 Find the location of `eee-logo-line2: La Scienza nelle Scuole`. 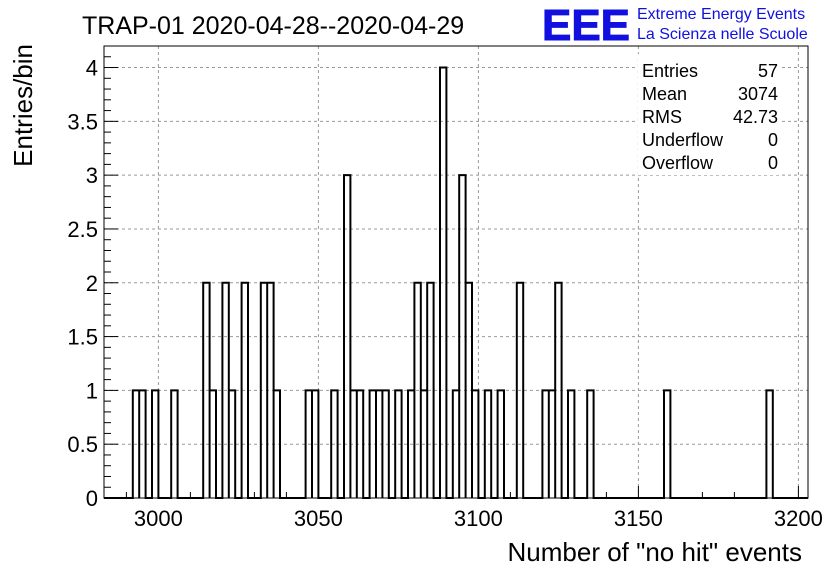

eee-logo-line2: La Scienza nelle Scuole is located at coordinates (722, 34).